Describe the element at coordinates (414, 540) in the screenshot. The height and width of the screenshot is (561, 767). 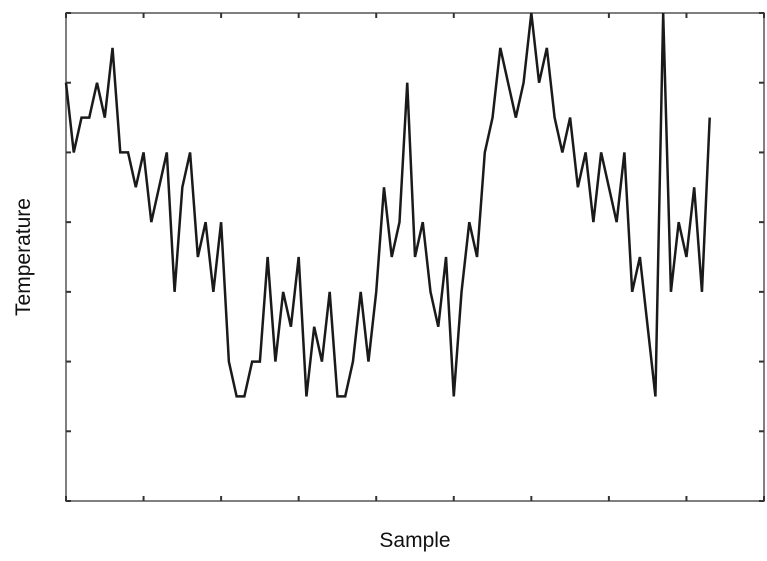
I see `x-axis-label: Sample` at that location.